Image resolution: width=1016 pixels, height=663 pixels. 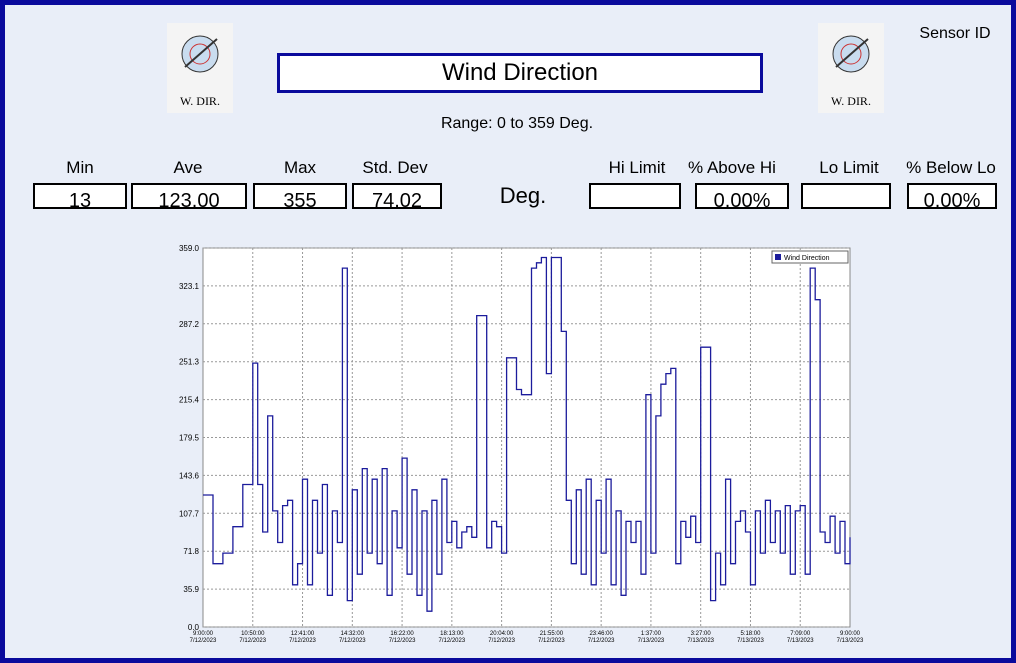 What do you see at coordinates (253, 634) in the screenshot?
I see `x-tick-label: 10:50:00` at bounding box center [253, 634].